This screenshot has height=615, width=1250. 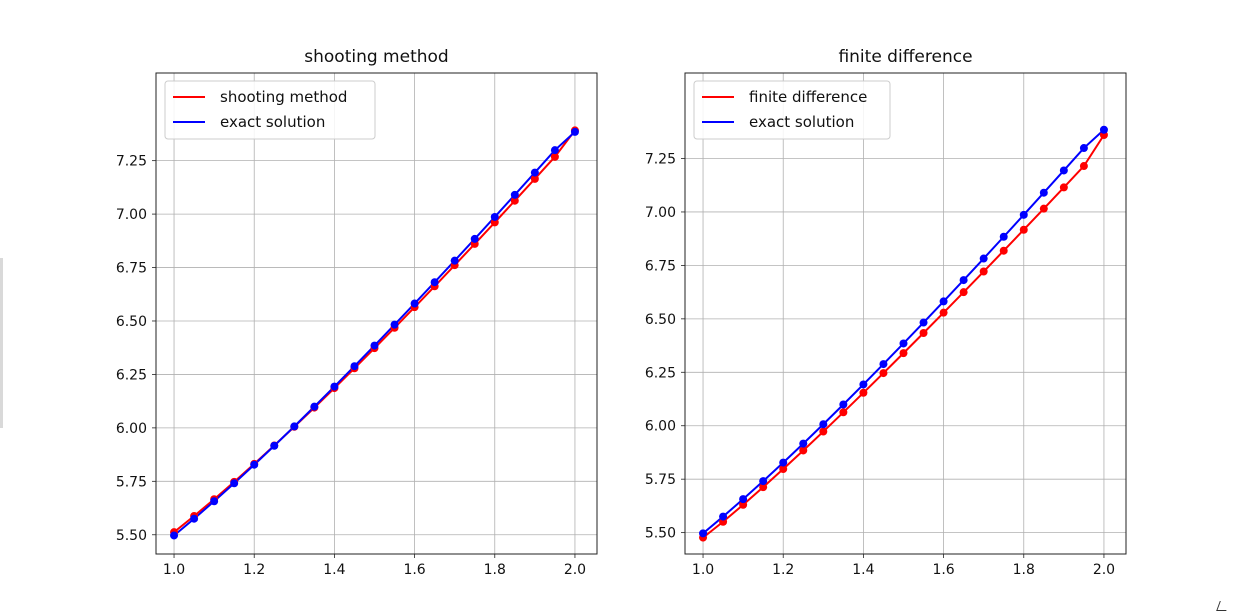 I want to click on legend: finite difference exact solution, so click(x=792, y=110).